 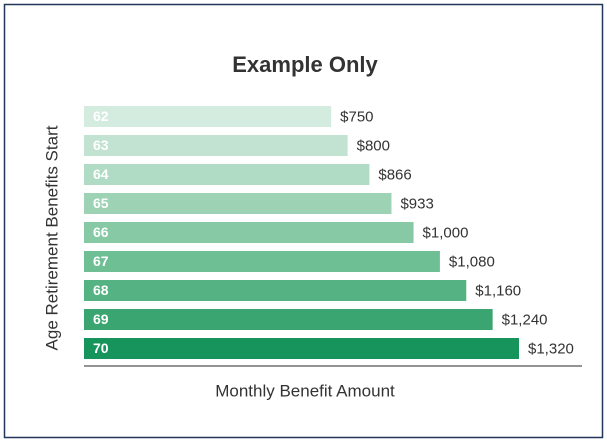 What do you see at coordinates (101, 348) in the screenshot?
I see `category-label: 70` at bounding box center [101, 348].